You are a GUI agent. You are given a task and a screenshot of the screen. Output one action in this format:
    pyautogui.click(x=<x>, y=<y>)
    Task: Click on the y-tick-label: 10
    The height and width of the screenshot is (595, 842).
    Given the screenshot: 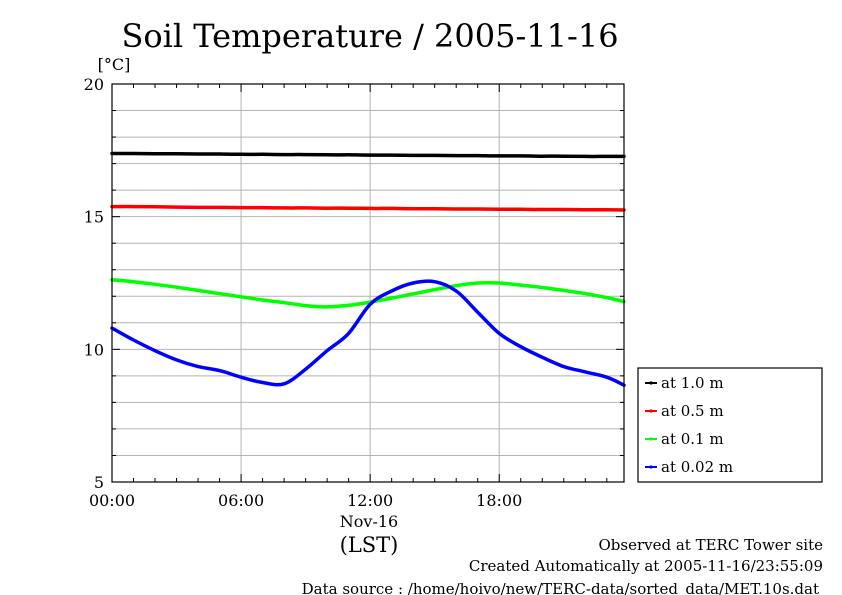 What is the action you would take?
    pyautogui.click(x=94, y=349)
    